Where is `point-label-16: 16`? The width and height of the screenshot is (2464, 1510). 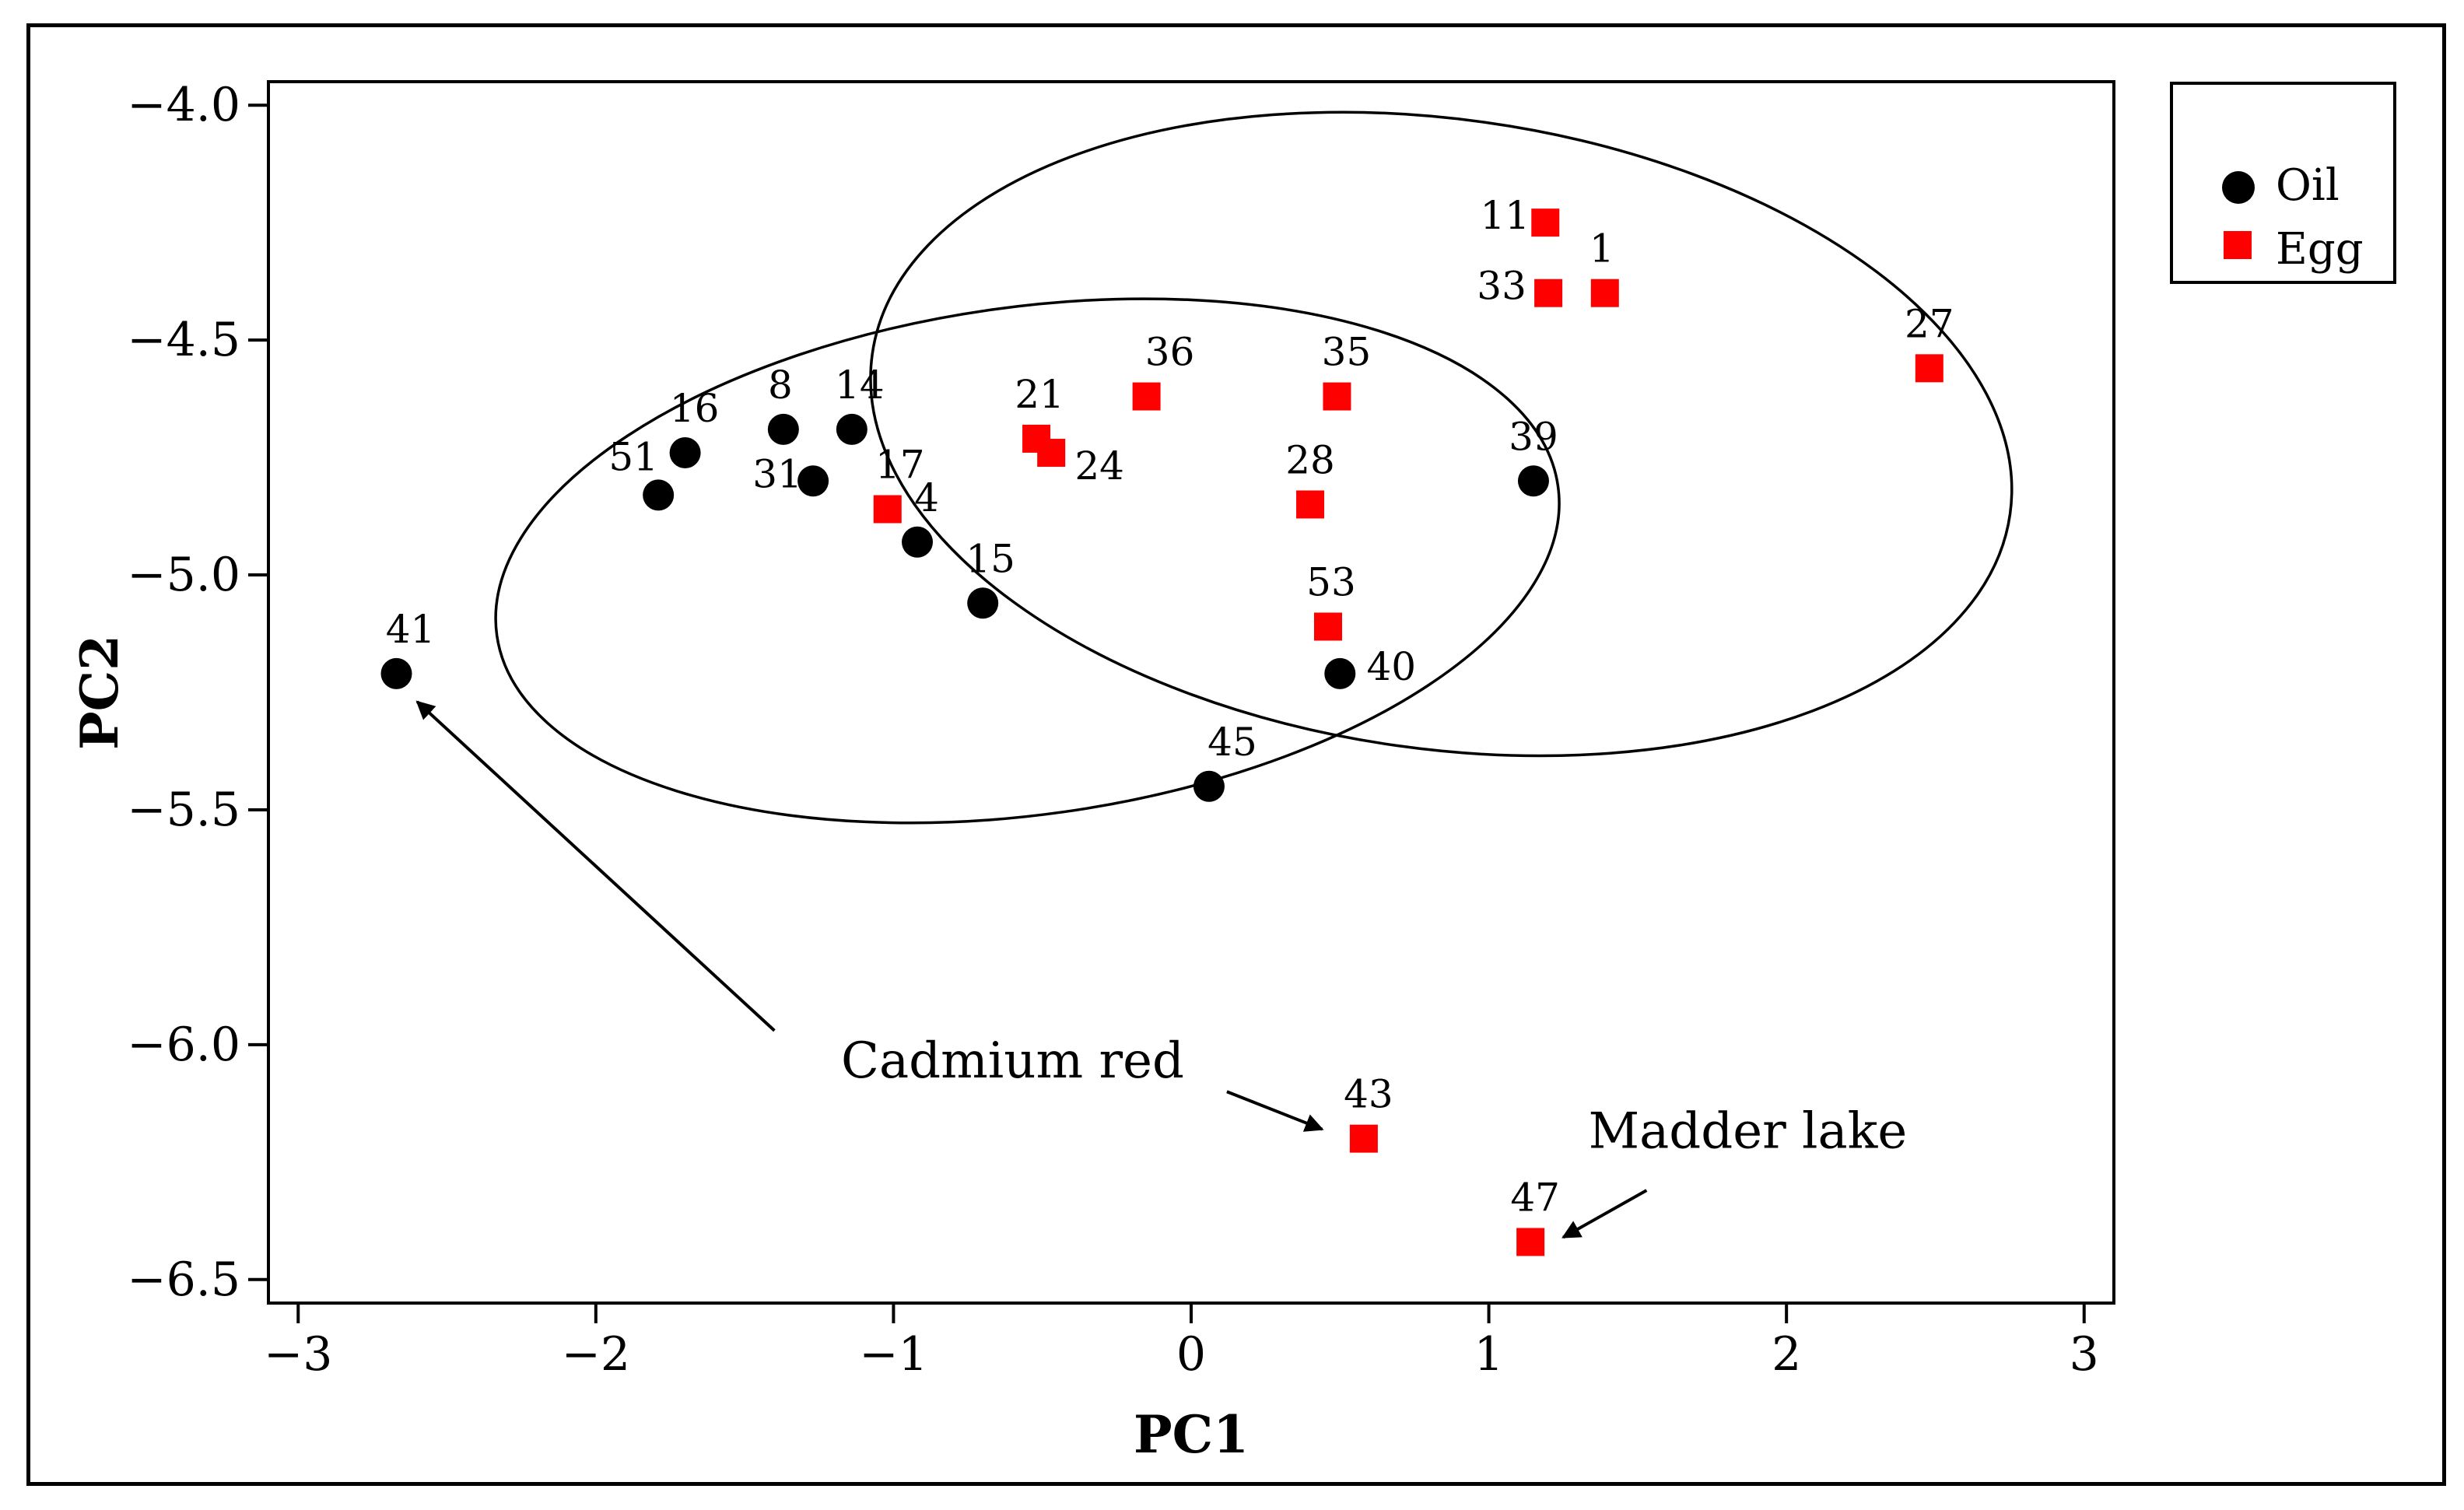 point-label-16: 16 is located at coordinates (695, 408).